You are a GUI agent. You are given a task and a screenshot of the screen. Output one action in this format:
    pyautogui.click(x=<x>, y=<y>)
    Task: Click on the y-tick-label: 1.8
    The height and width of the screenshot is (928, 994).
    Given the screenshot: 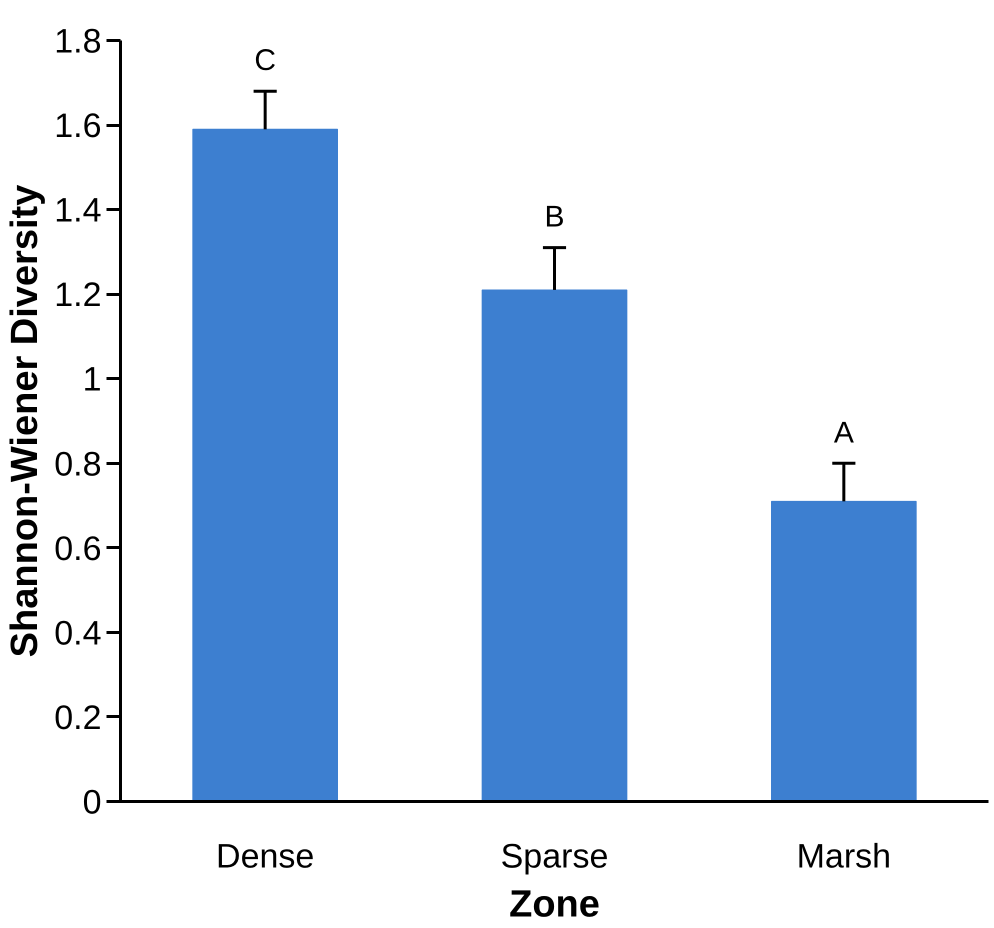 What is the action you would take?
    pyautogui.click(x=78, y=41)
    